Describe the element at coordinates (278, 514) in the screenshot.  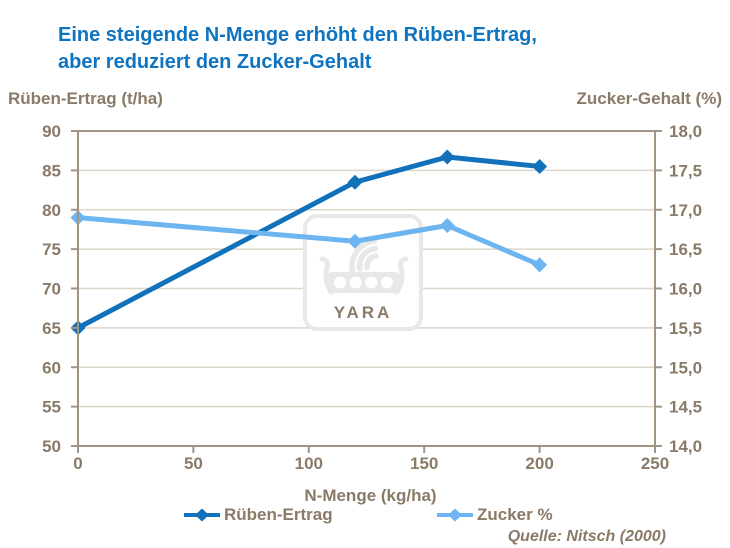
I see `legend-label-rueben-ertrag: Rüben-Ertrag` at that location.